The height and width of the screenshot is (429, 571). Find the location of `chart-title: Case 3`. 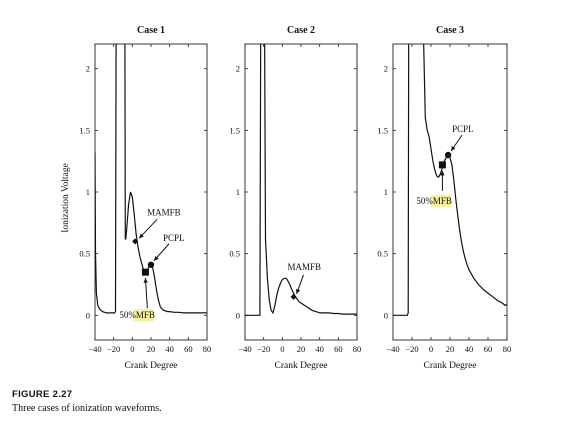

chart-title: Case 3 is located at coordinates (450, 30).